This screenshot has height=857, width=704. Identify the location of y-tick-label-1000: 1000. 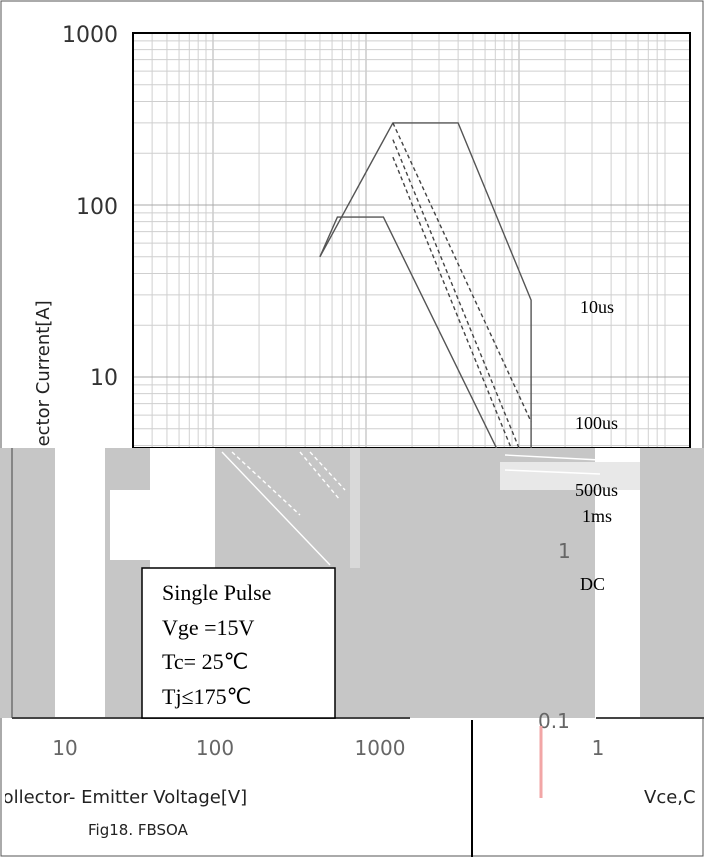
(90, 35).